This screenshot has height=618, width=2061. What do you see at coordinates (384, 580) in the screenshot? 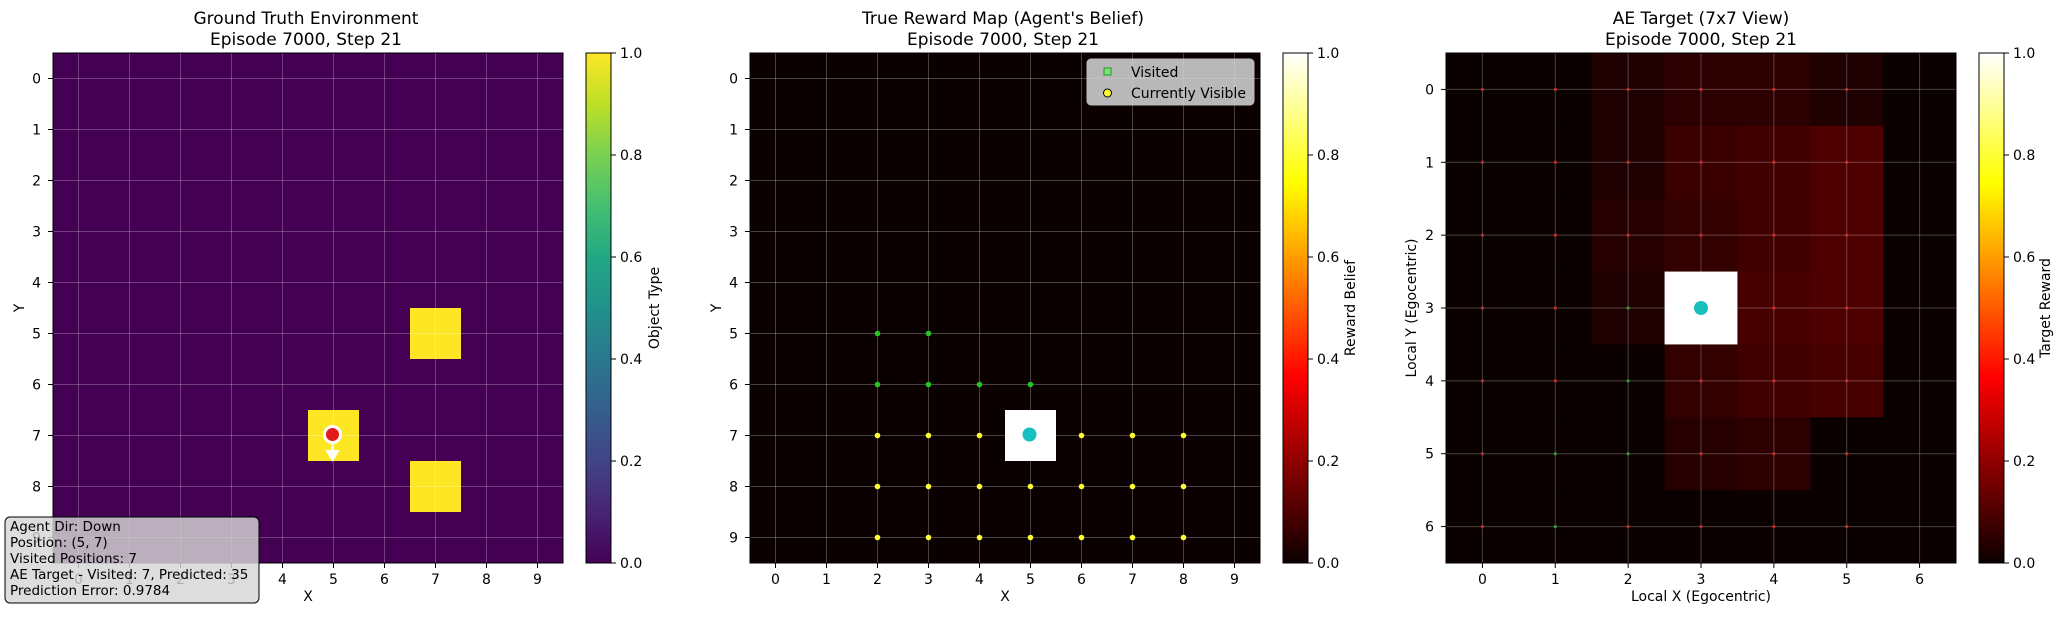
I see `x-tick-label: 6` at bounding box center [384, 580].